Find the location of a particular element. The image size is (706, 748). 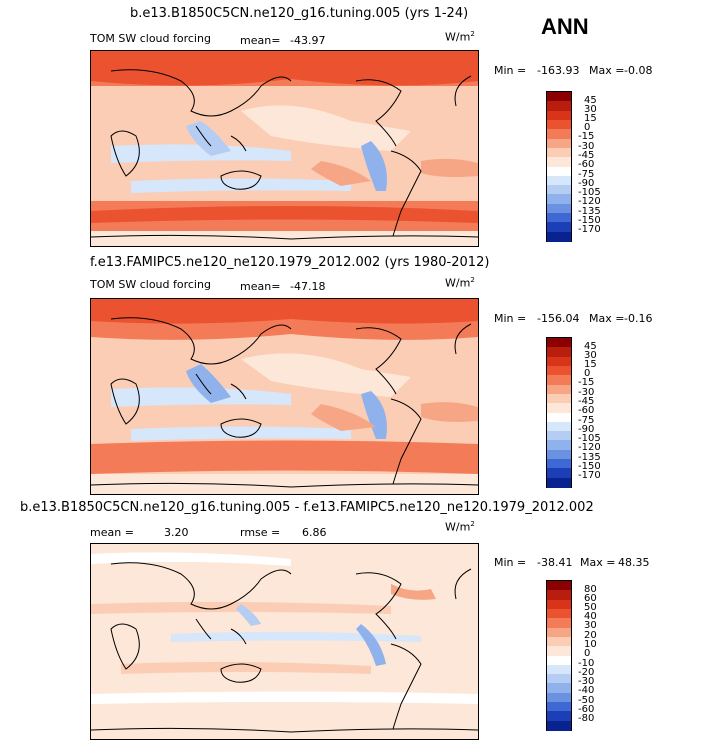

panel3-max-value: 48.35 is located at coordinates (634, 562).